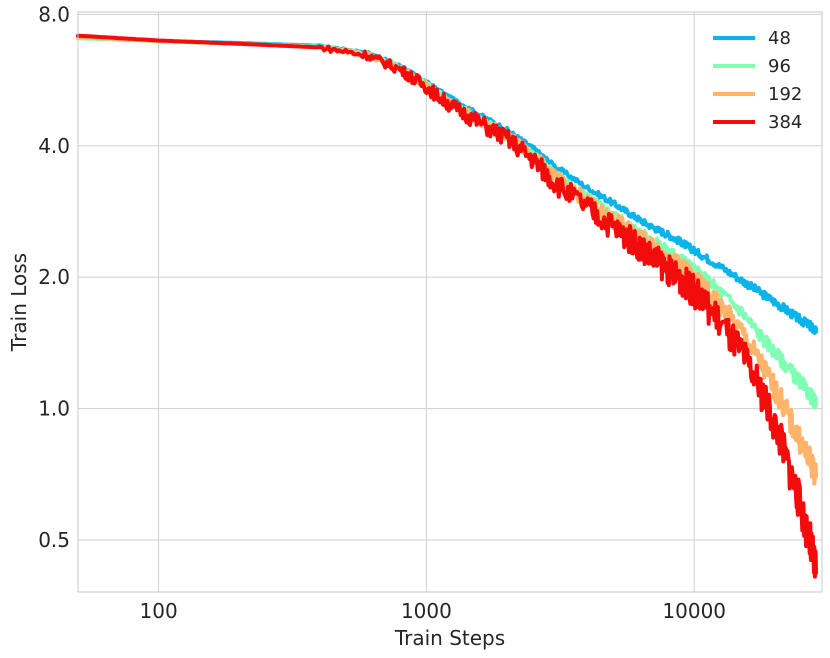 This screenshot has height=658, width=830. Describe the element at coordinates (449, 638) in the screenshot. I see `x-axis-label: Train Steps` at that location.